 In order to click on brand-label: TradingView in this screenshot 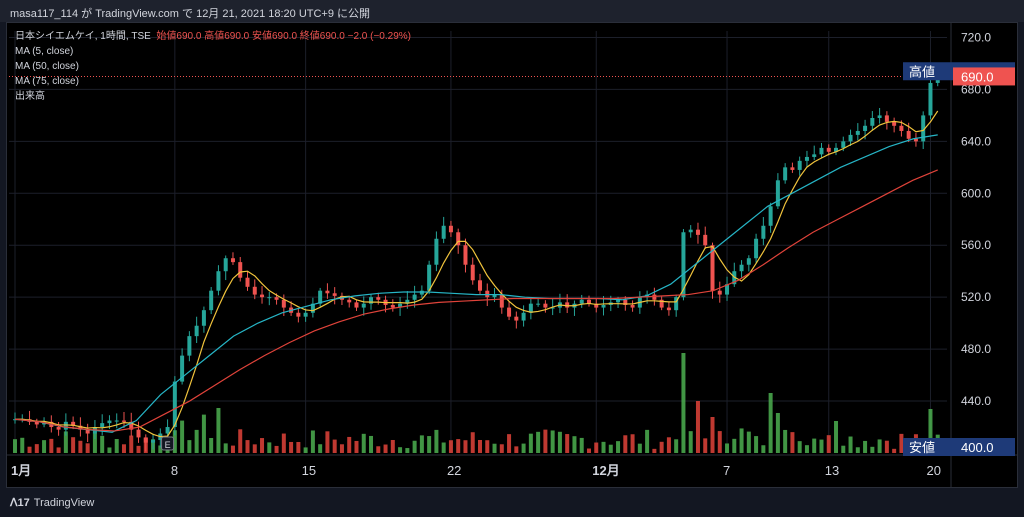, I will do `click(64, 503)`.